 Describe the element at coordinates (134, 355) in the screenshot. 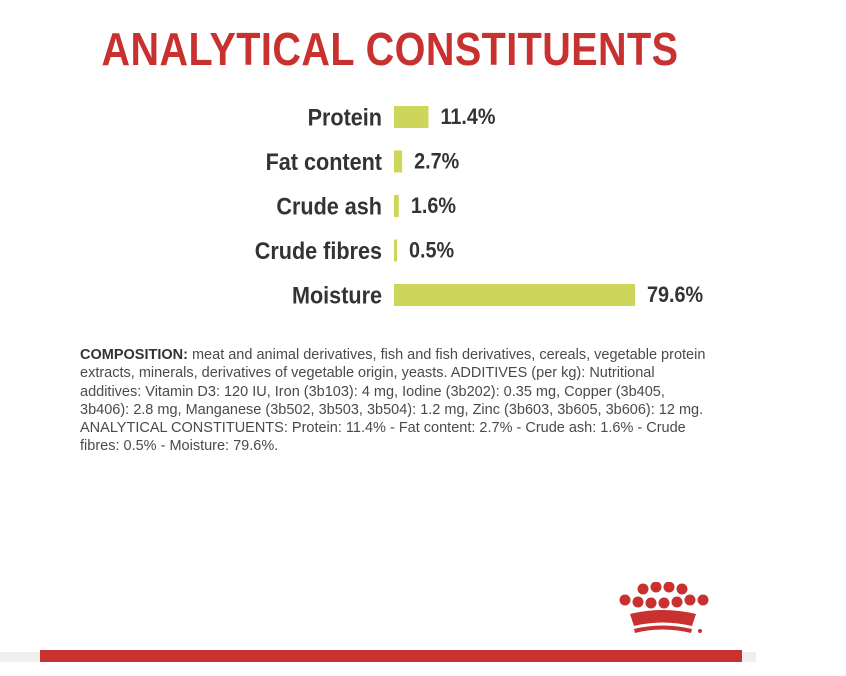

I see `composition-label: COMPOSITION:` at that location.